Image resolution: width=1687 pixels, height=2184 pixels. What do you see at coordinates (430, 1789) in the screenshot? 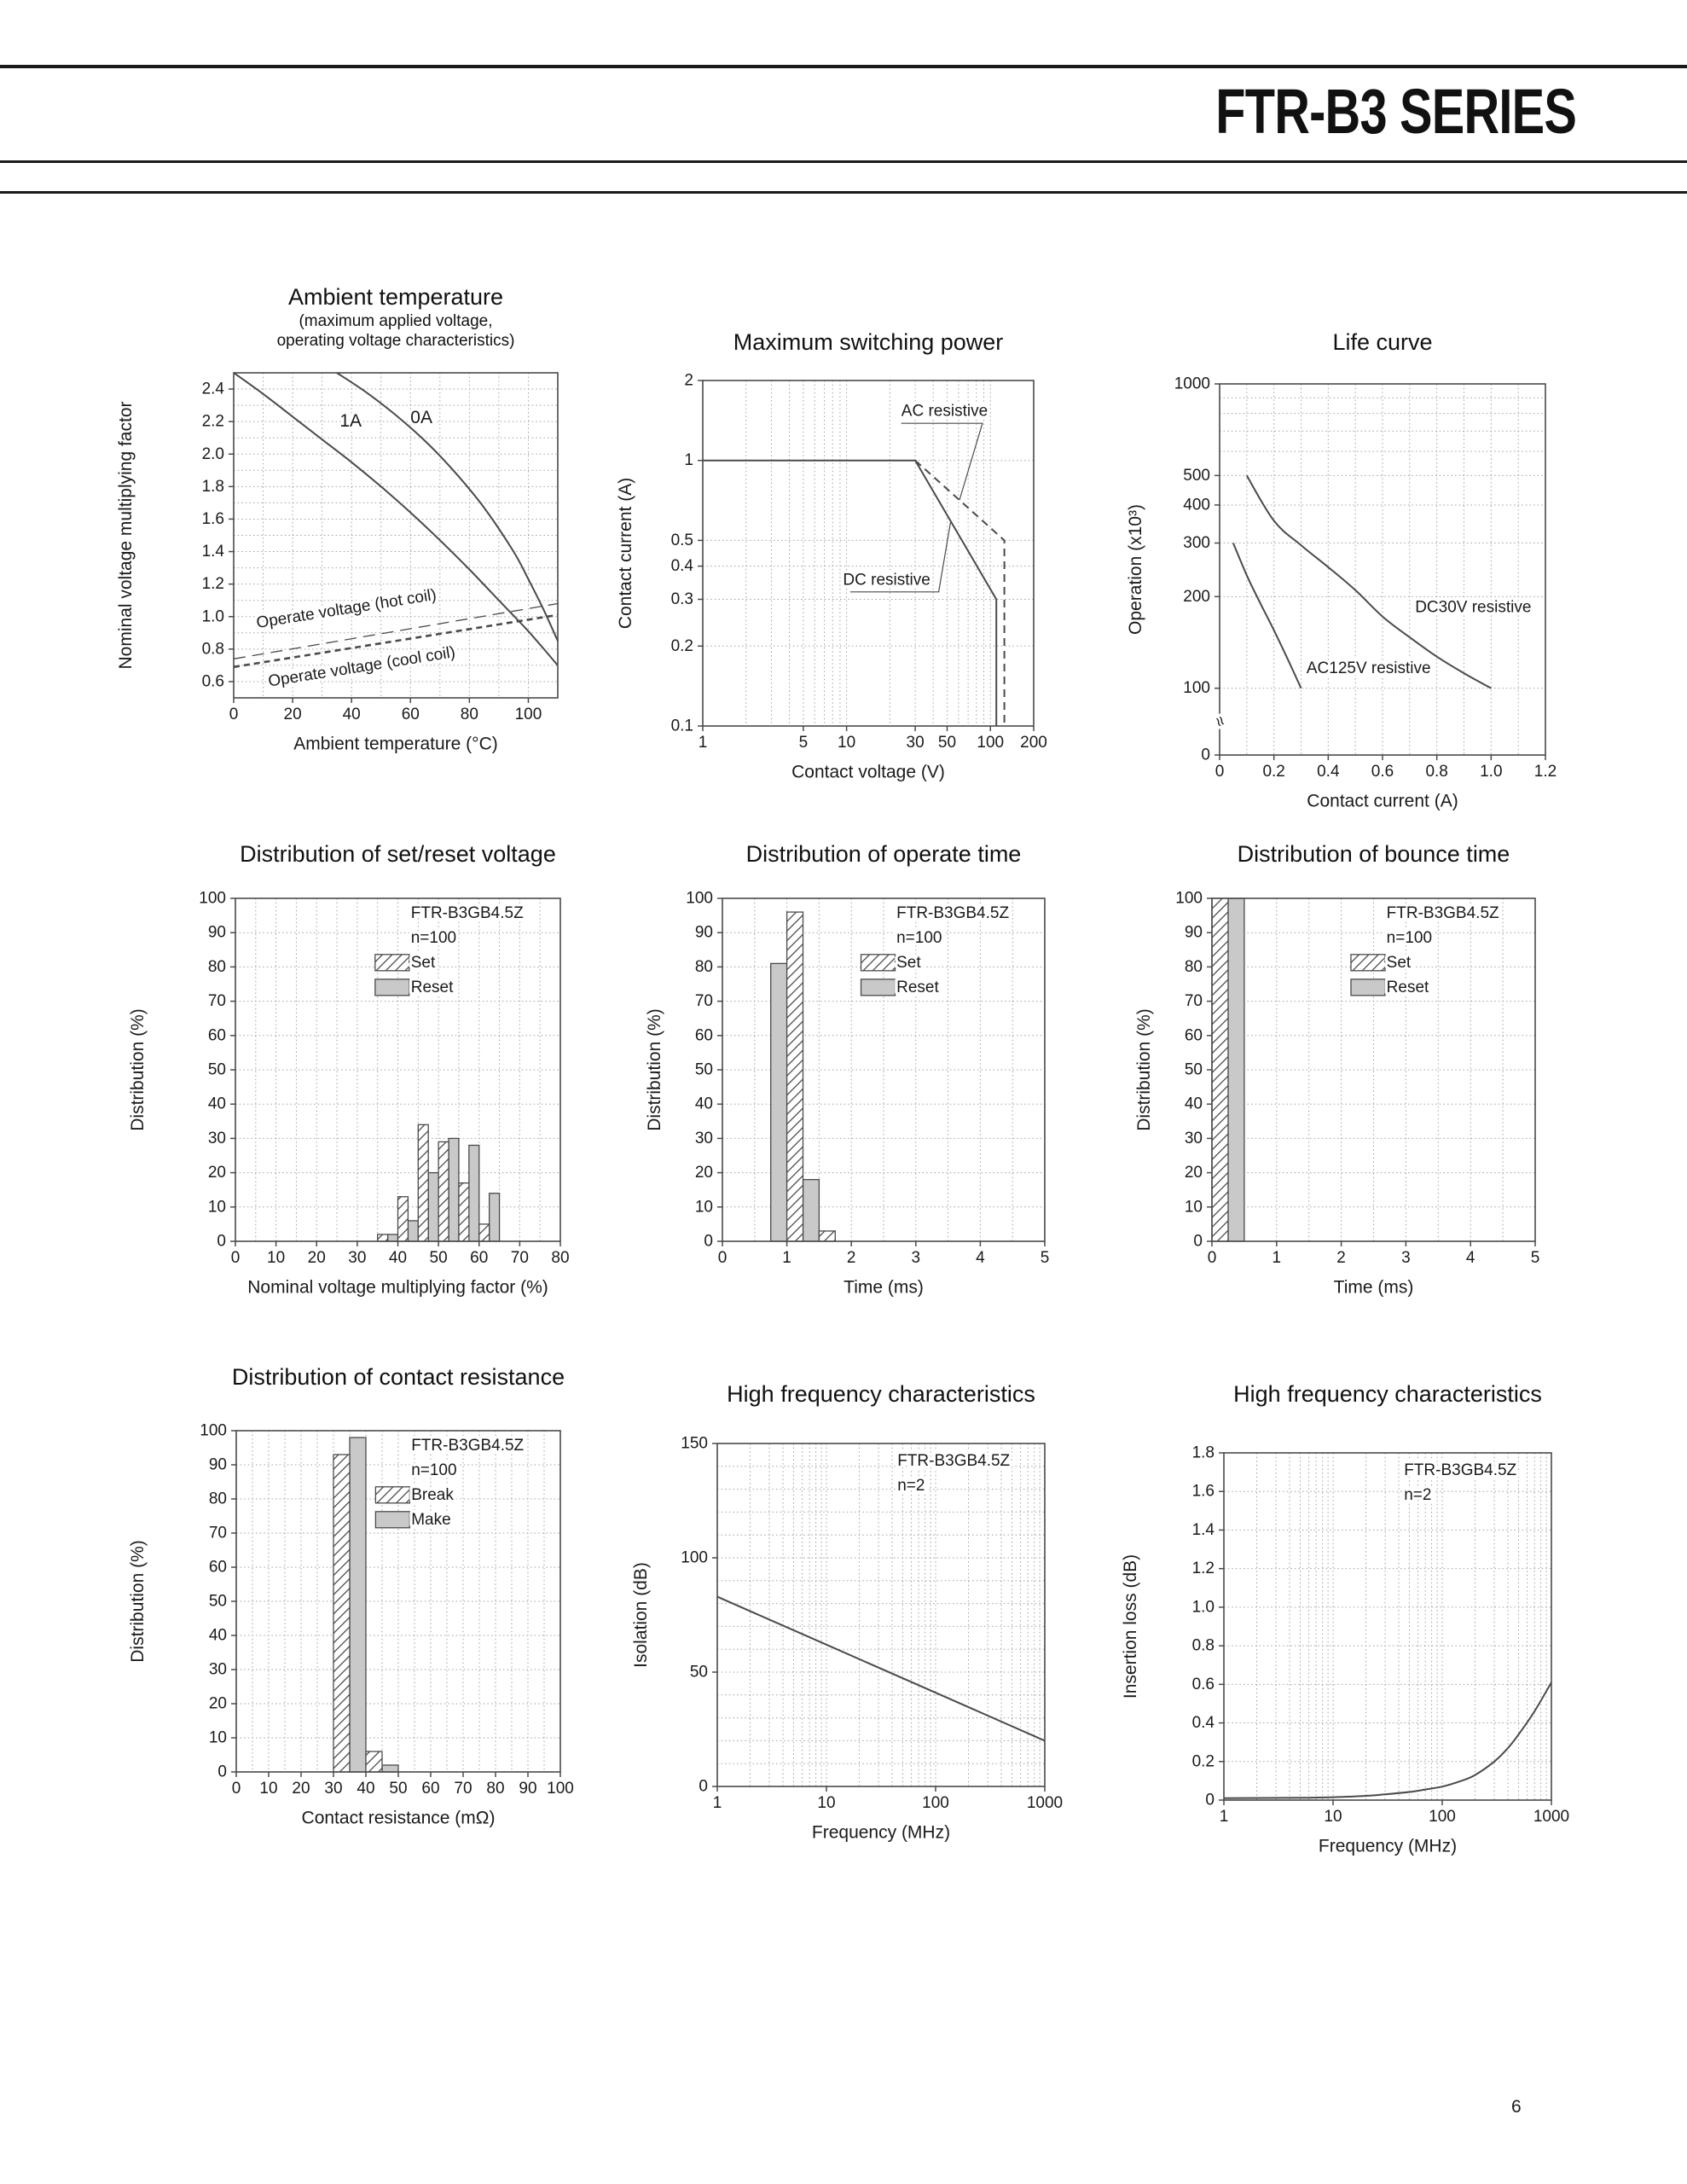
I see `x-tick-label: 60` at bounding box center [430, 1789].